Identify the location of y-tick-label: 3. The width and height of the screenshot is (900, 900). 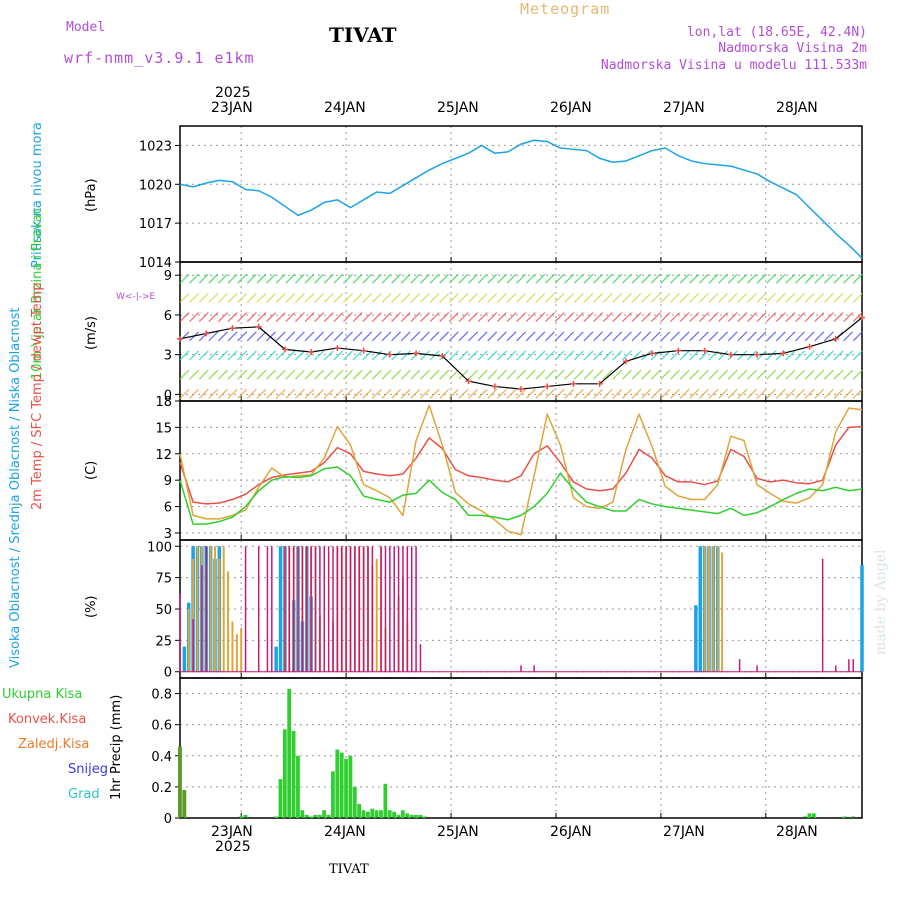
(168, 534).